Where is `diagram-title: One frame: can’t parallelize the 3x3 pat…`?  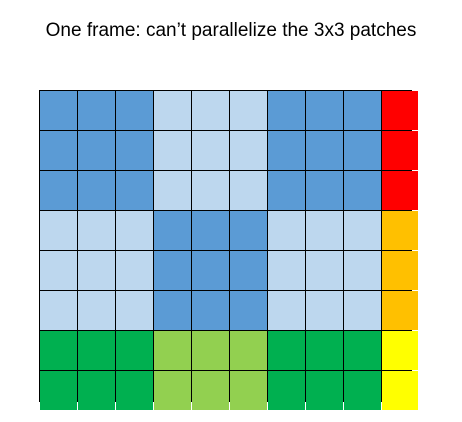
diagram-title: One frame: can’t parallelize the 3x3 pat… is located at coordinates (231, 30).